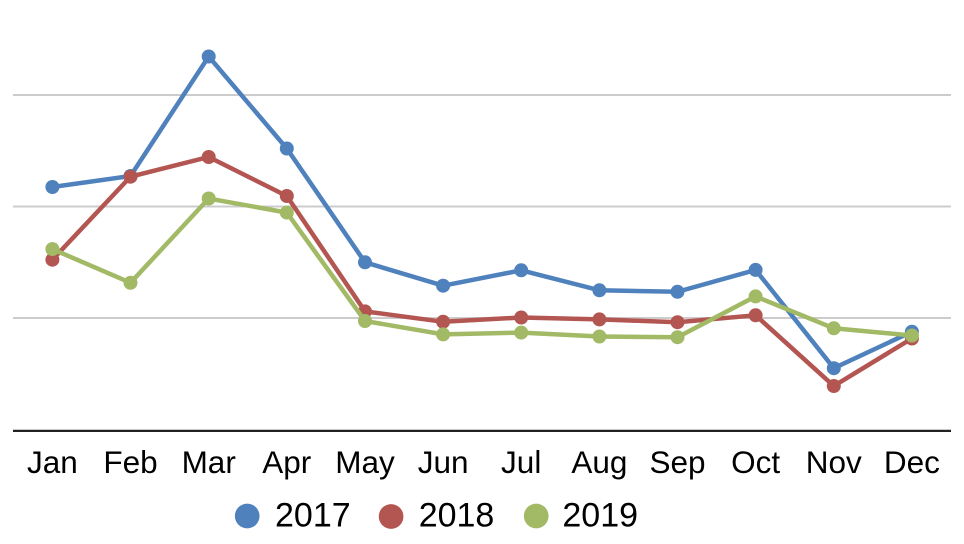  Describe the element at coordinates (677, 462) in the screenshot. I see `svg-text: Sep` at that location.